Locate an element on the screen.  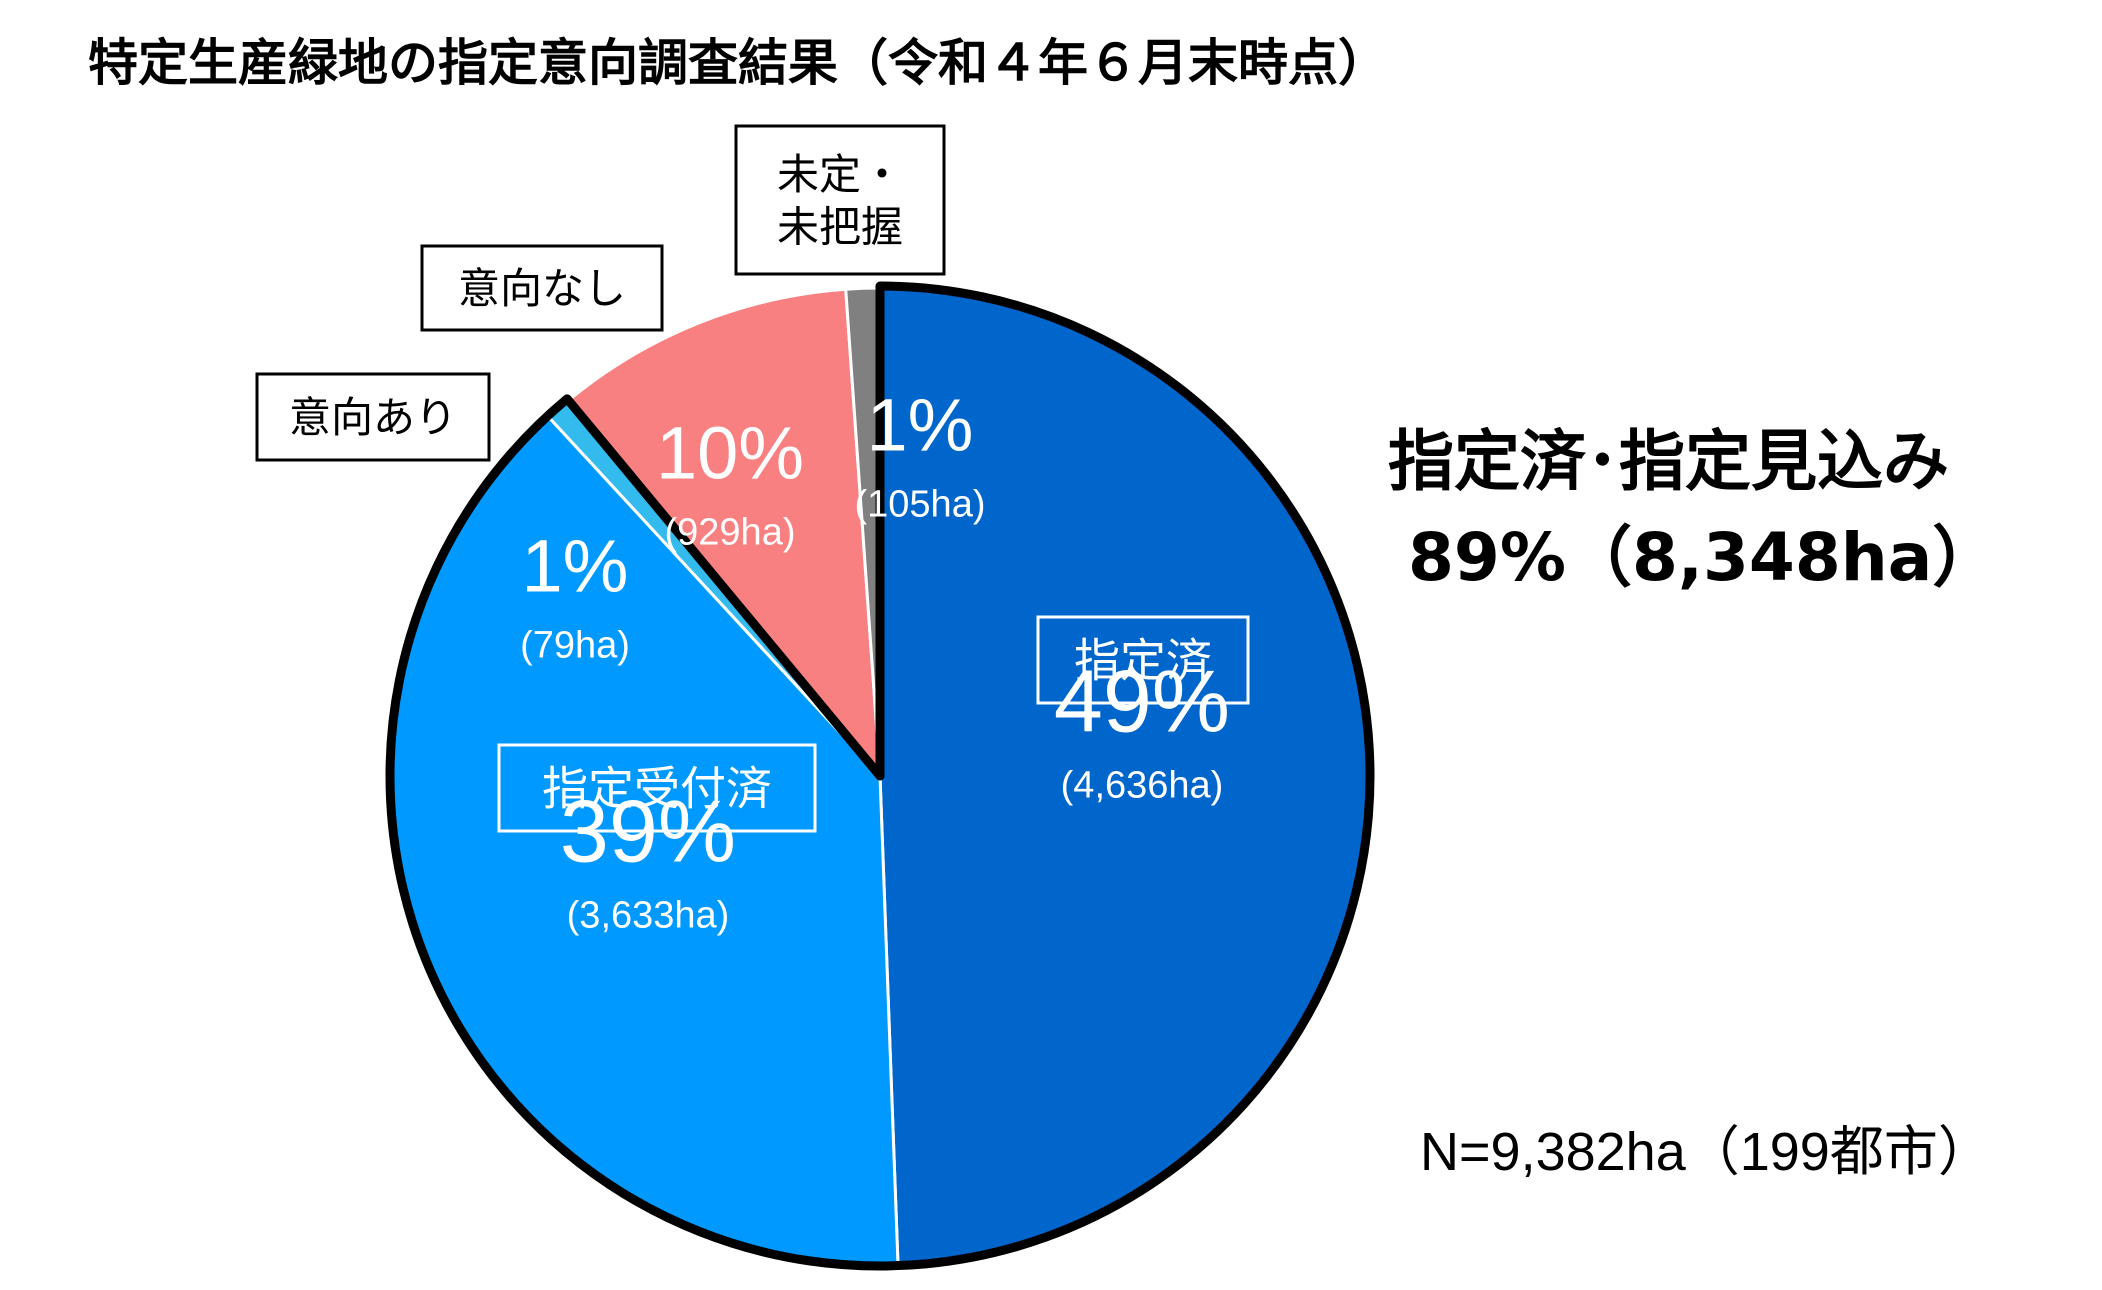
slice-name-box: 指定済 is located at coordinates (1143, 660).